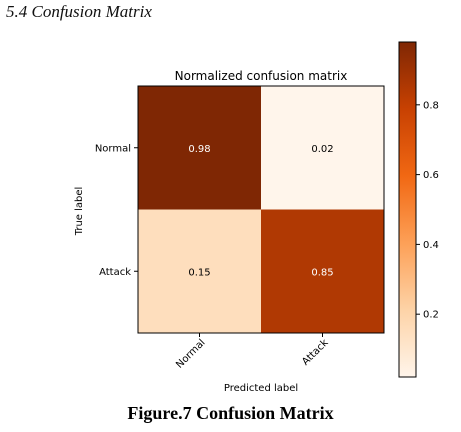  What do you see at coordinates (230, 413) in the screenshot?
I see `figure-caption: Figure.7 Confusion Matrix` at bounding box center [230, 413].